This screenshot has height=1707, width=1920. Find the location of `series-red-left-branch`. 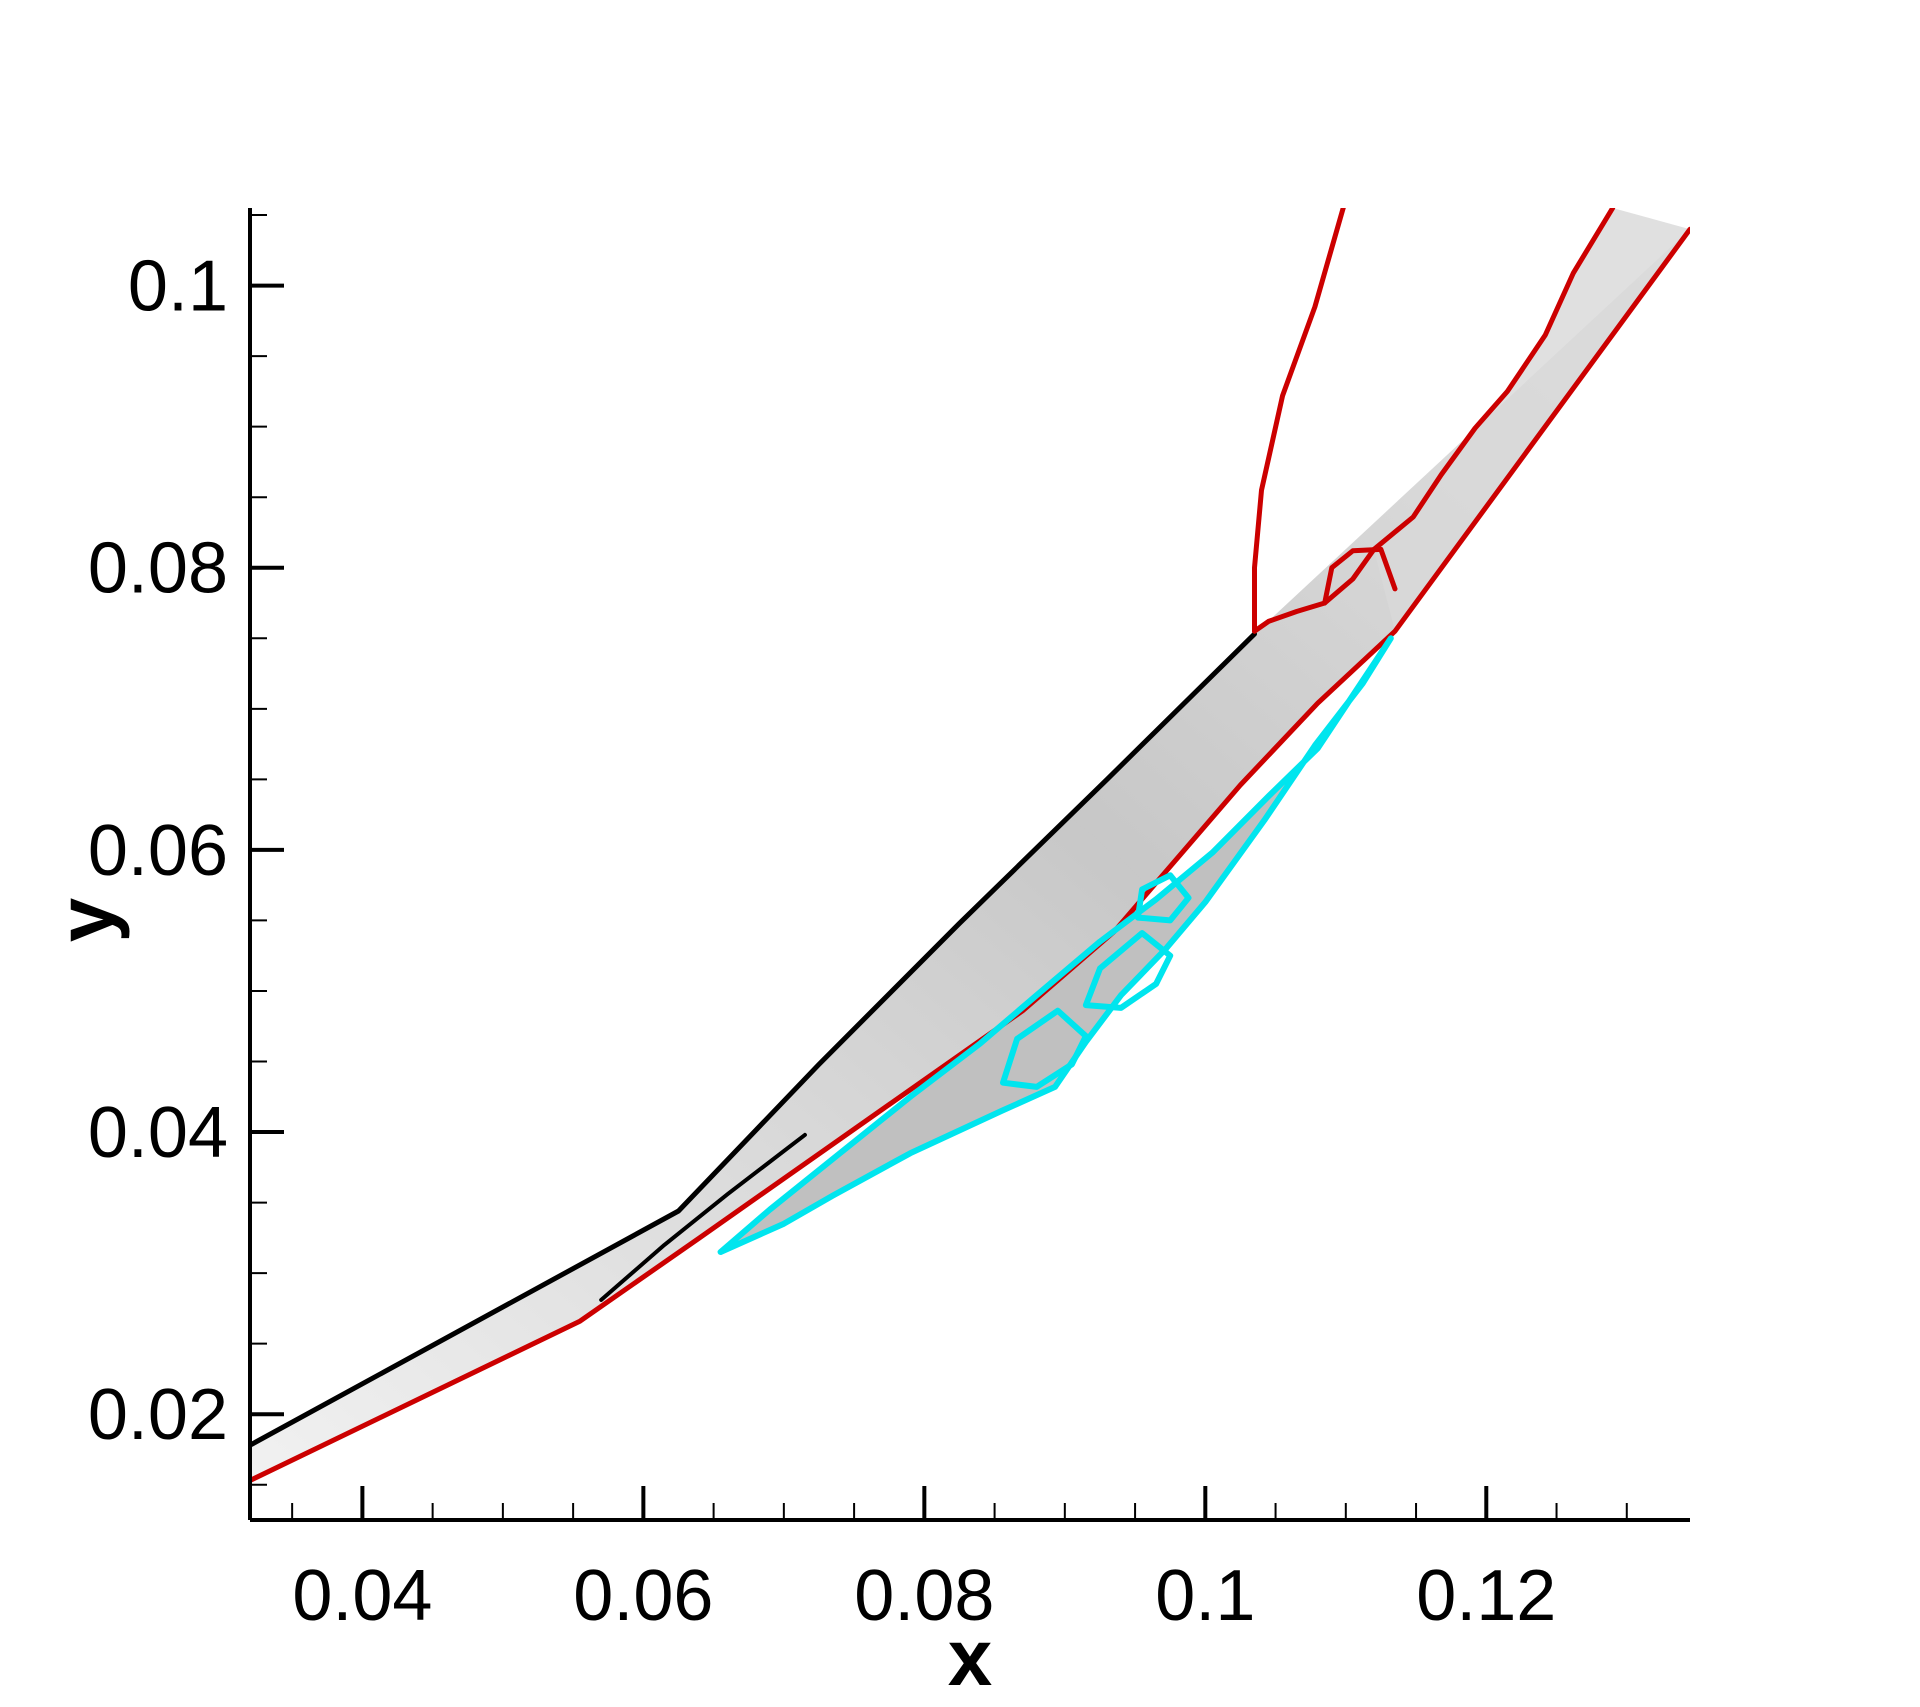

series-red-left-branch is located at coordinates (1299, 421).